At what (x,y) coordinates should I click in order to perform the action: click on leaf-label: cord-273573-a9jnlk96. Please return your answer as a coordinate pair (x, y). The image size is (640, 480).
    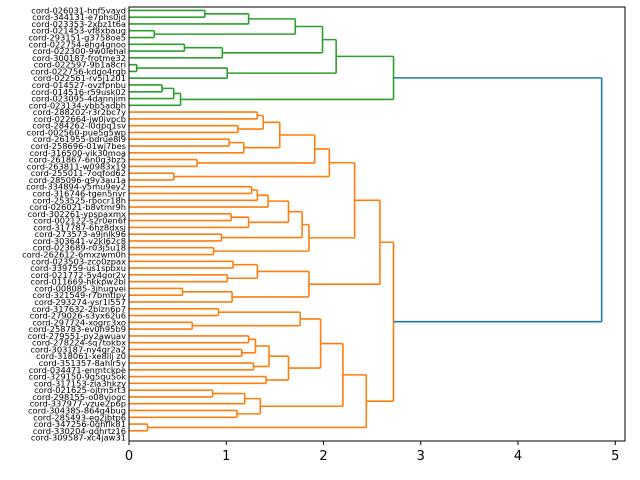
    Looking at the image, I should click on (80, 234).